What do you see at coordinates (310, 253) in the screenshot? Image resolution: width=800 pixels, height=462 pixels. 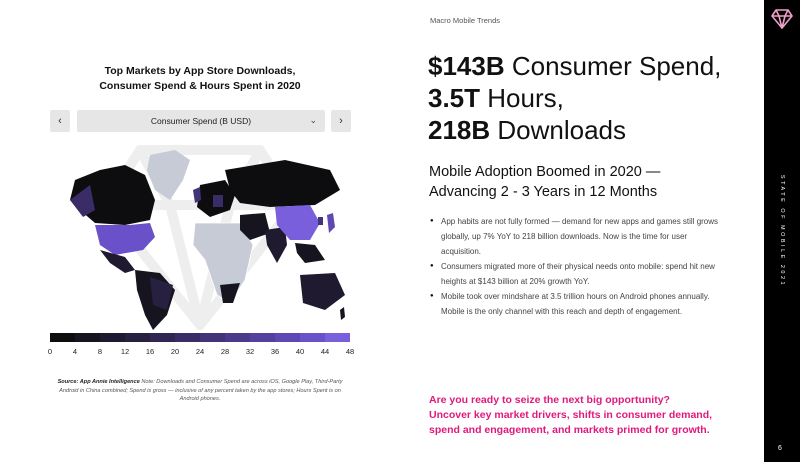 I see `map-se-asia` at bounding box center [310, 253].